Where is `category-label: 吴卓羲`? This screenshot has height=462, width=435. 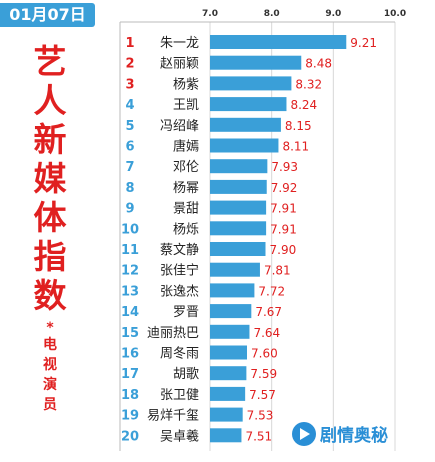
category-label: 吴卓羲 is located at coordinates (179, 436).